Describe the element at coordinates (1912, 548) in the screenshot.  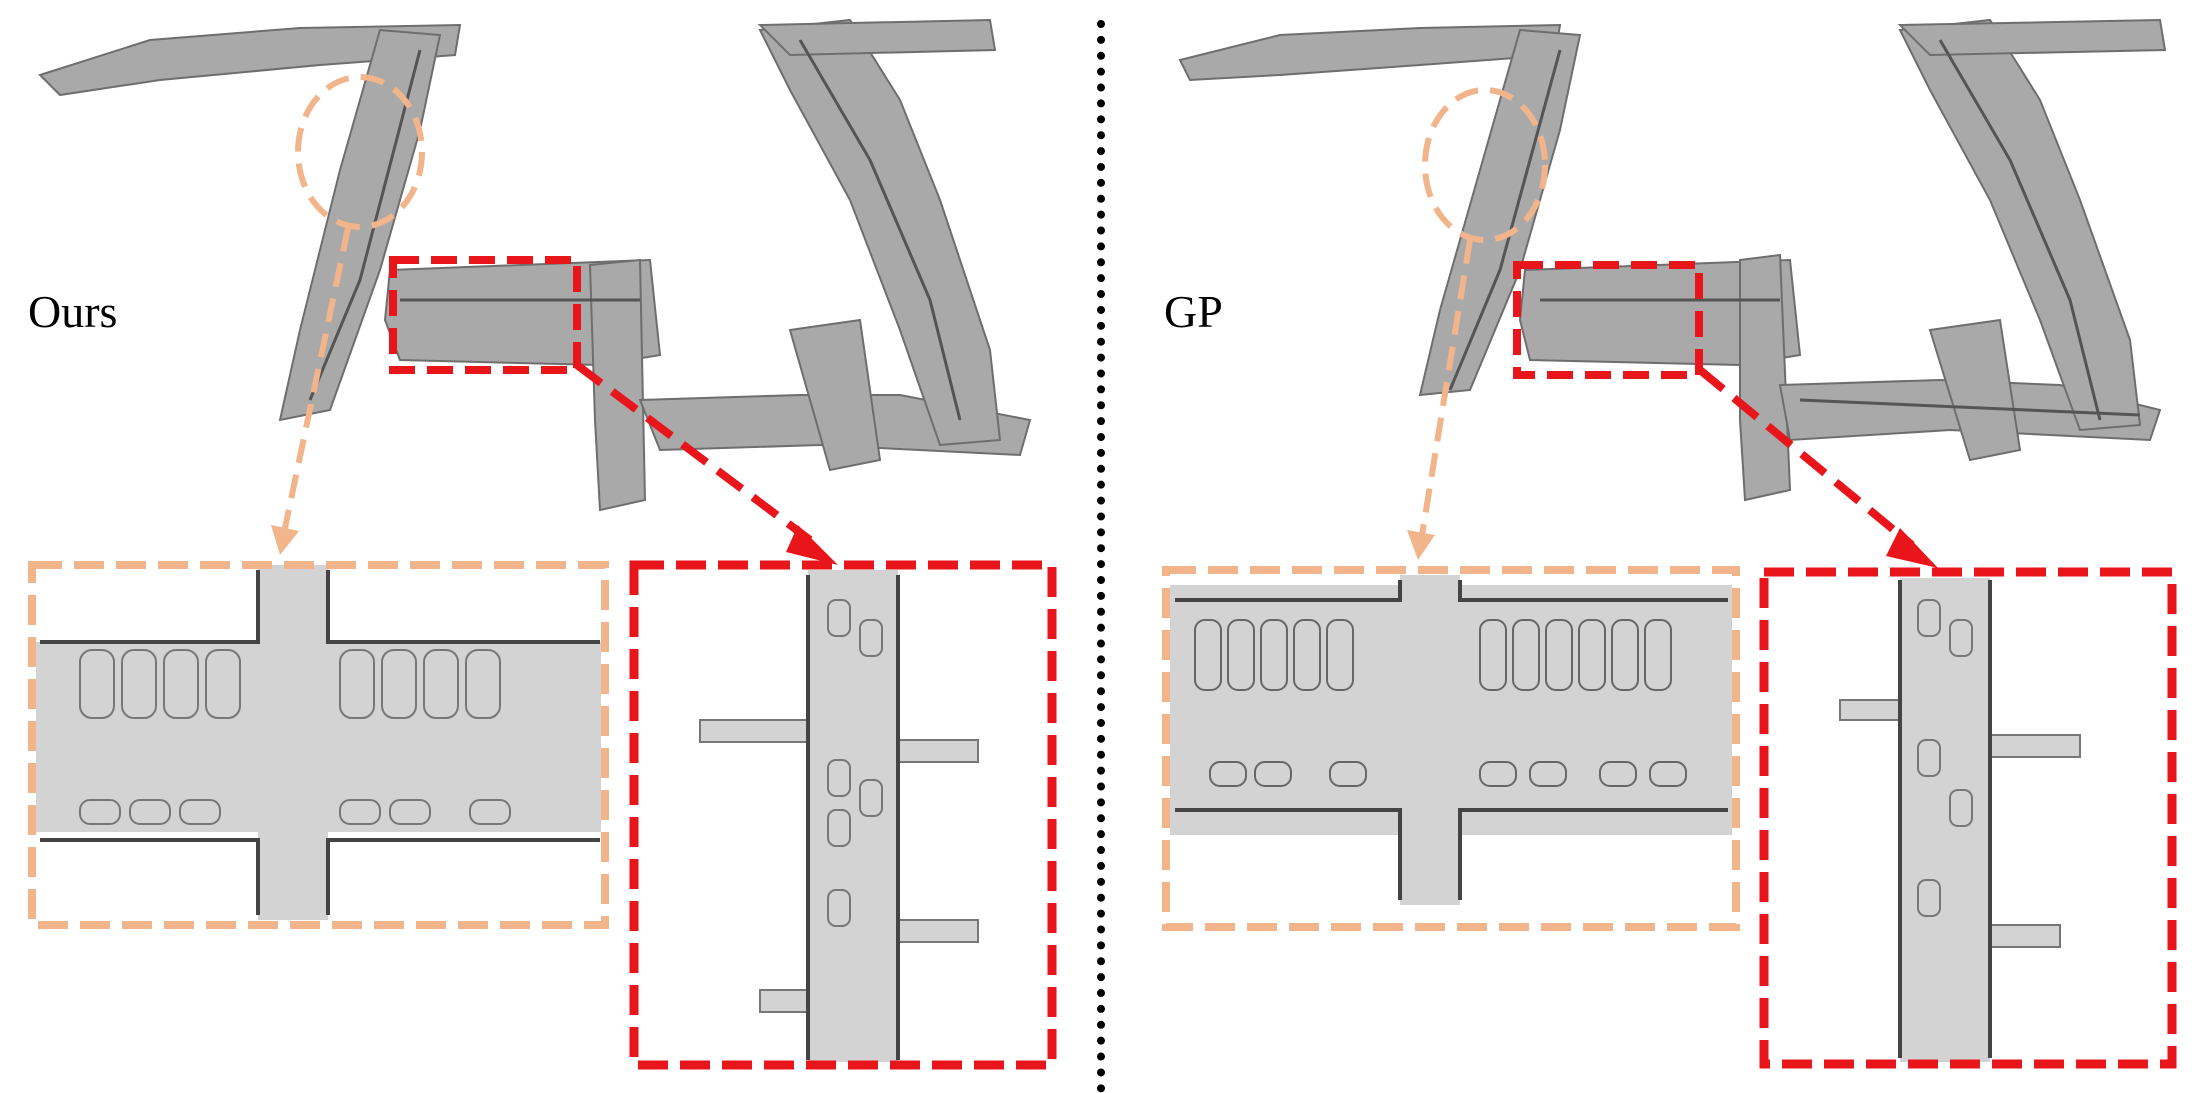
I see `arrowhead-red-gp` at that location.